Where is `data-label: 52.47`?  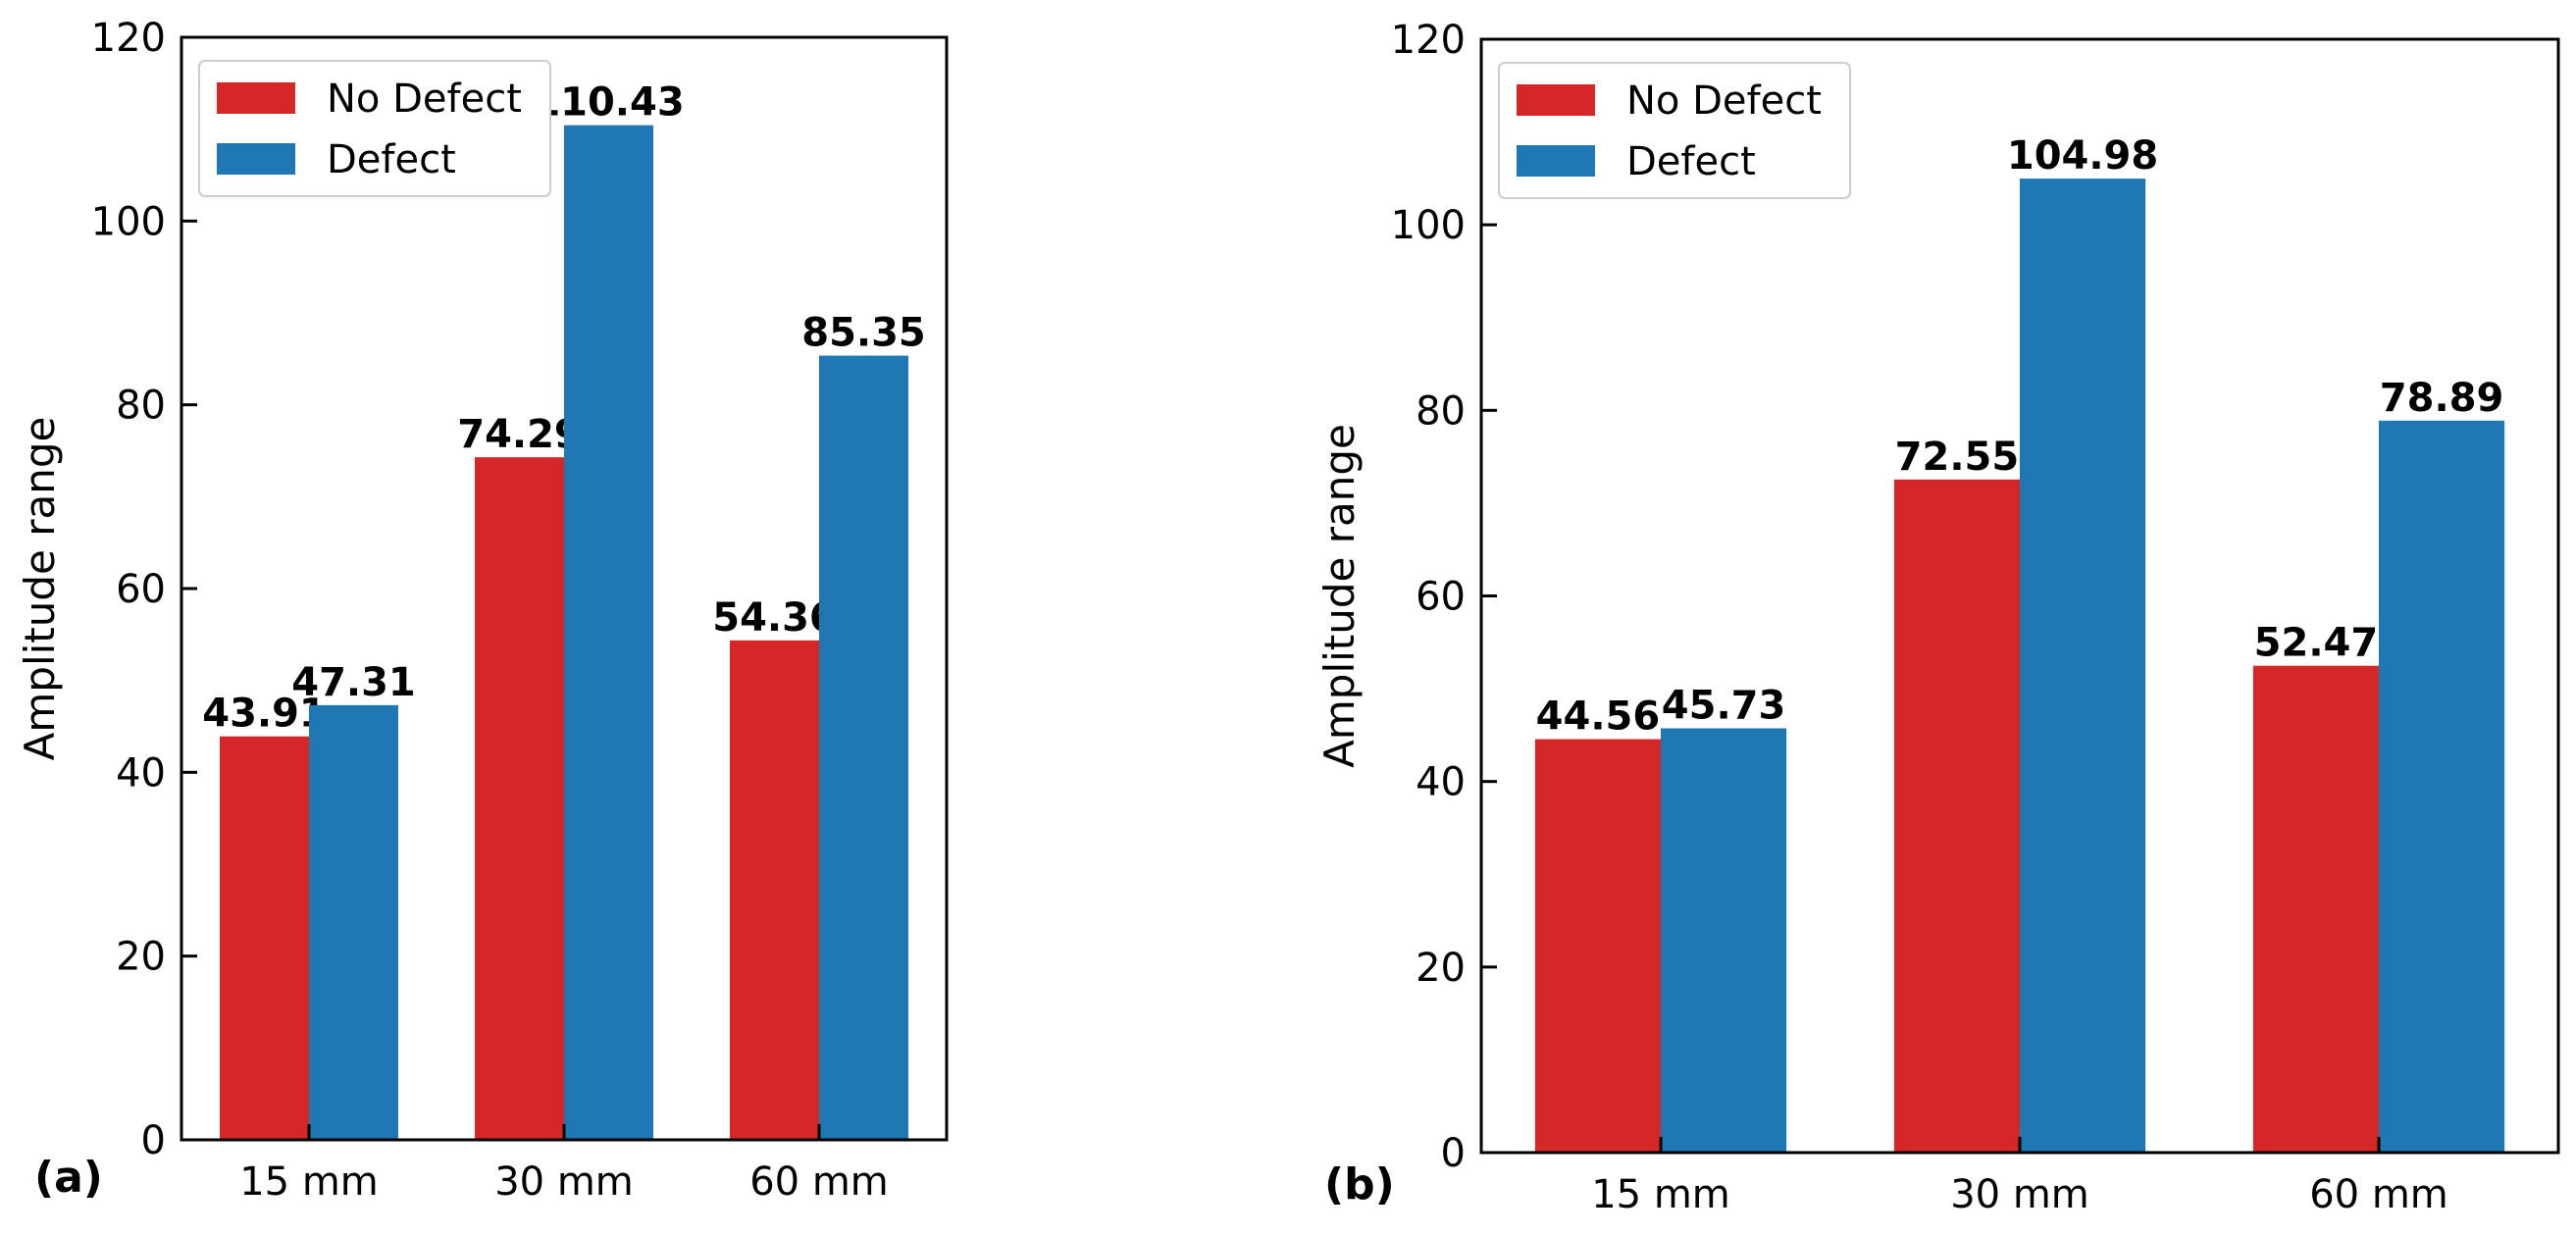
data-label: 52.47 is located at coordinates (2316, 643).